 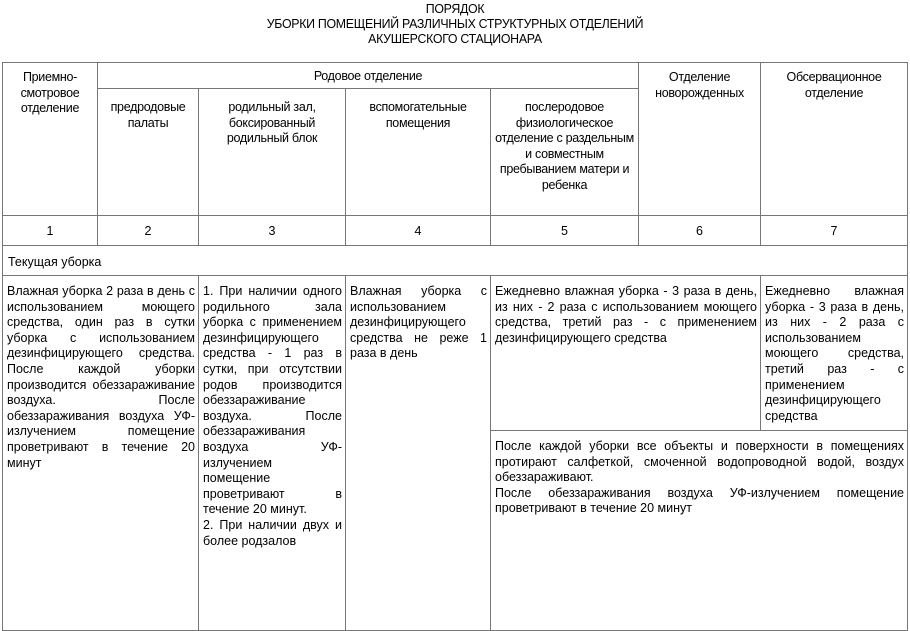 I want to click on title-line-3: АКУШЕРСКОГО СТАЦИОНАРА, so click(x=455, y=38).